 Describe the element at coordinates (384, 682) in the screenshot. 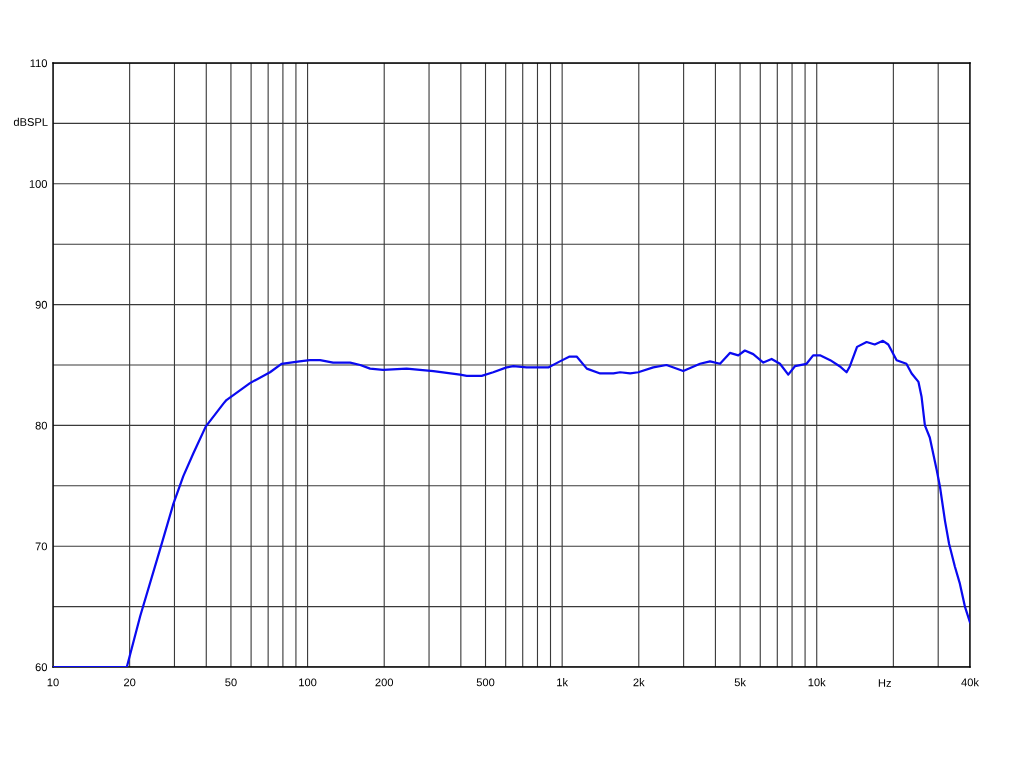

I see `x-tick-label: 200` at that location.